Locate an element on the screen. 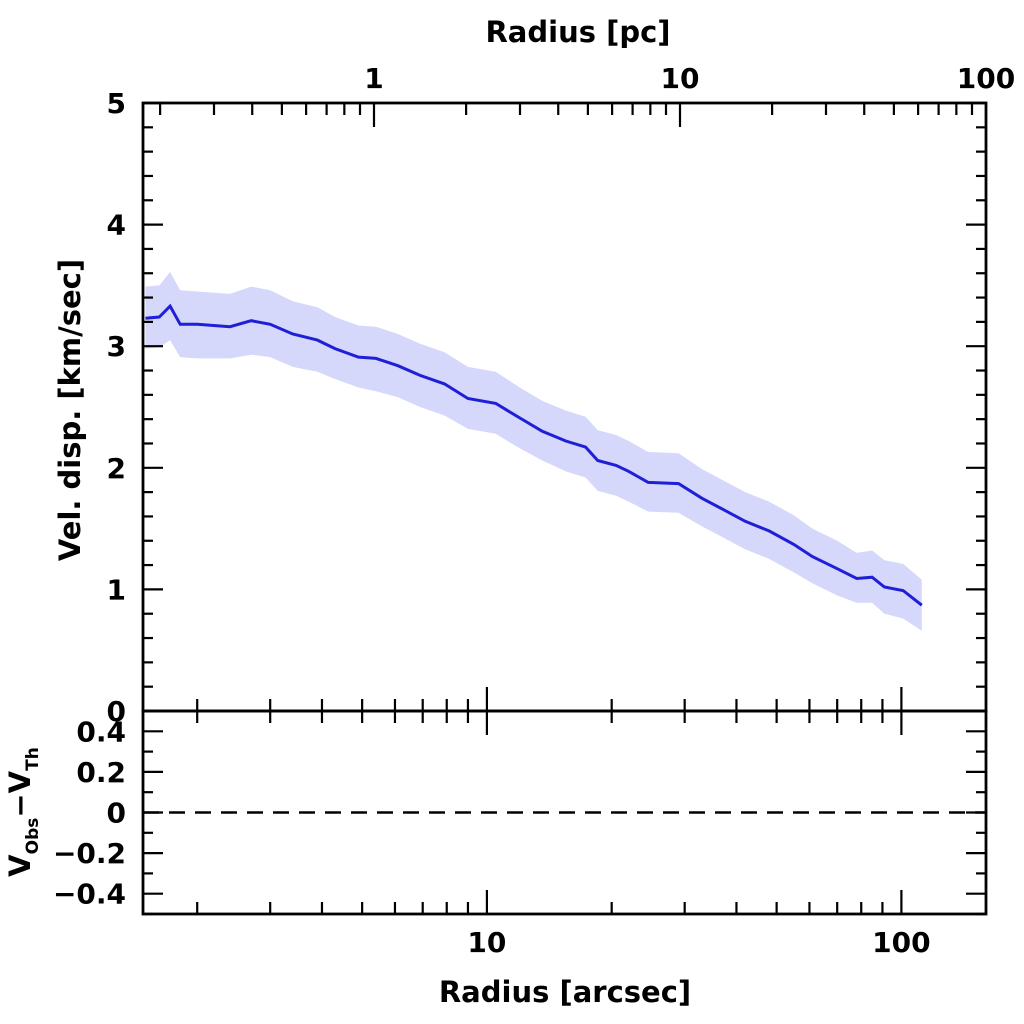 The width and height of the screenshot is (1024, 1024). y-tick-label: 3 is located at coordinates (116, 346).